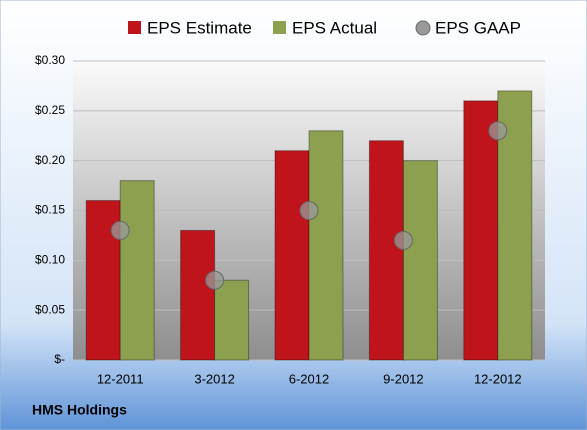  Describe the element at coordinates (50, 60) in the screenshot. I see `y-tick-label: $0.30` at that location.